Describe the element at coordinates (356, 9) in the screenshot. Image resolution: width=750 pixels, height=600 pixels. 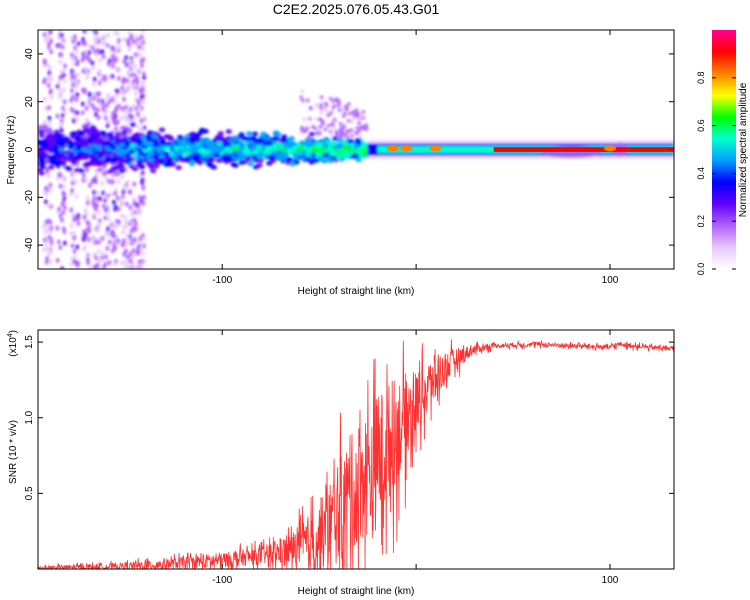
I see `figure-title: C2E2.2025.076.05.43.G01` at that location.